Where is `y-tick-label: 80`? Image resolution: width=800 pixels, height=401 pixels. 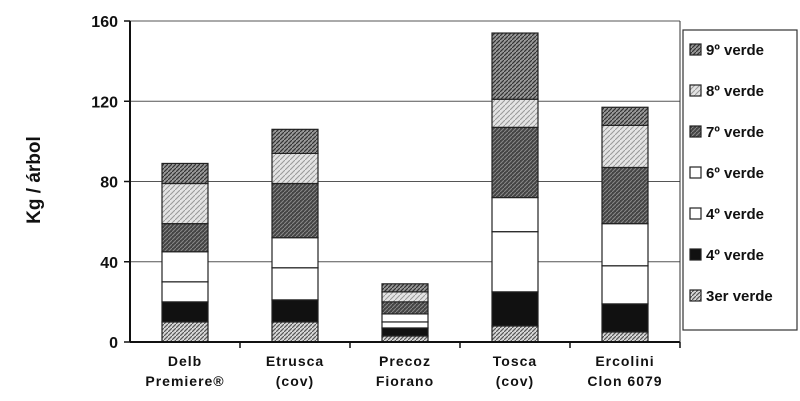 y-tick-label: 80 is located at coordinates (109, 183).